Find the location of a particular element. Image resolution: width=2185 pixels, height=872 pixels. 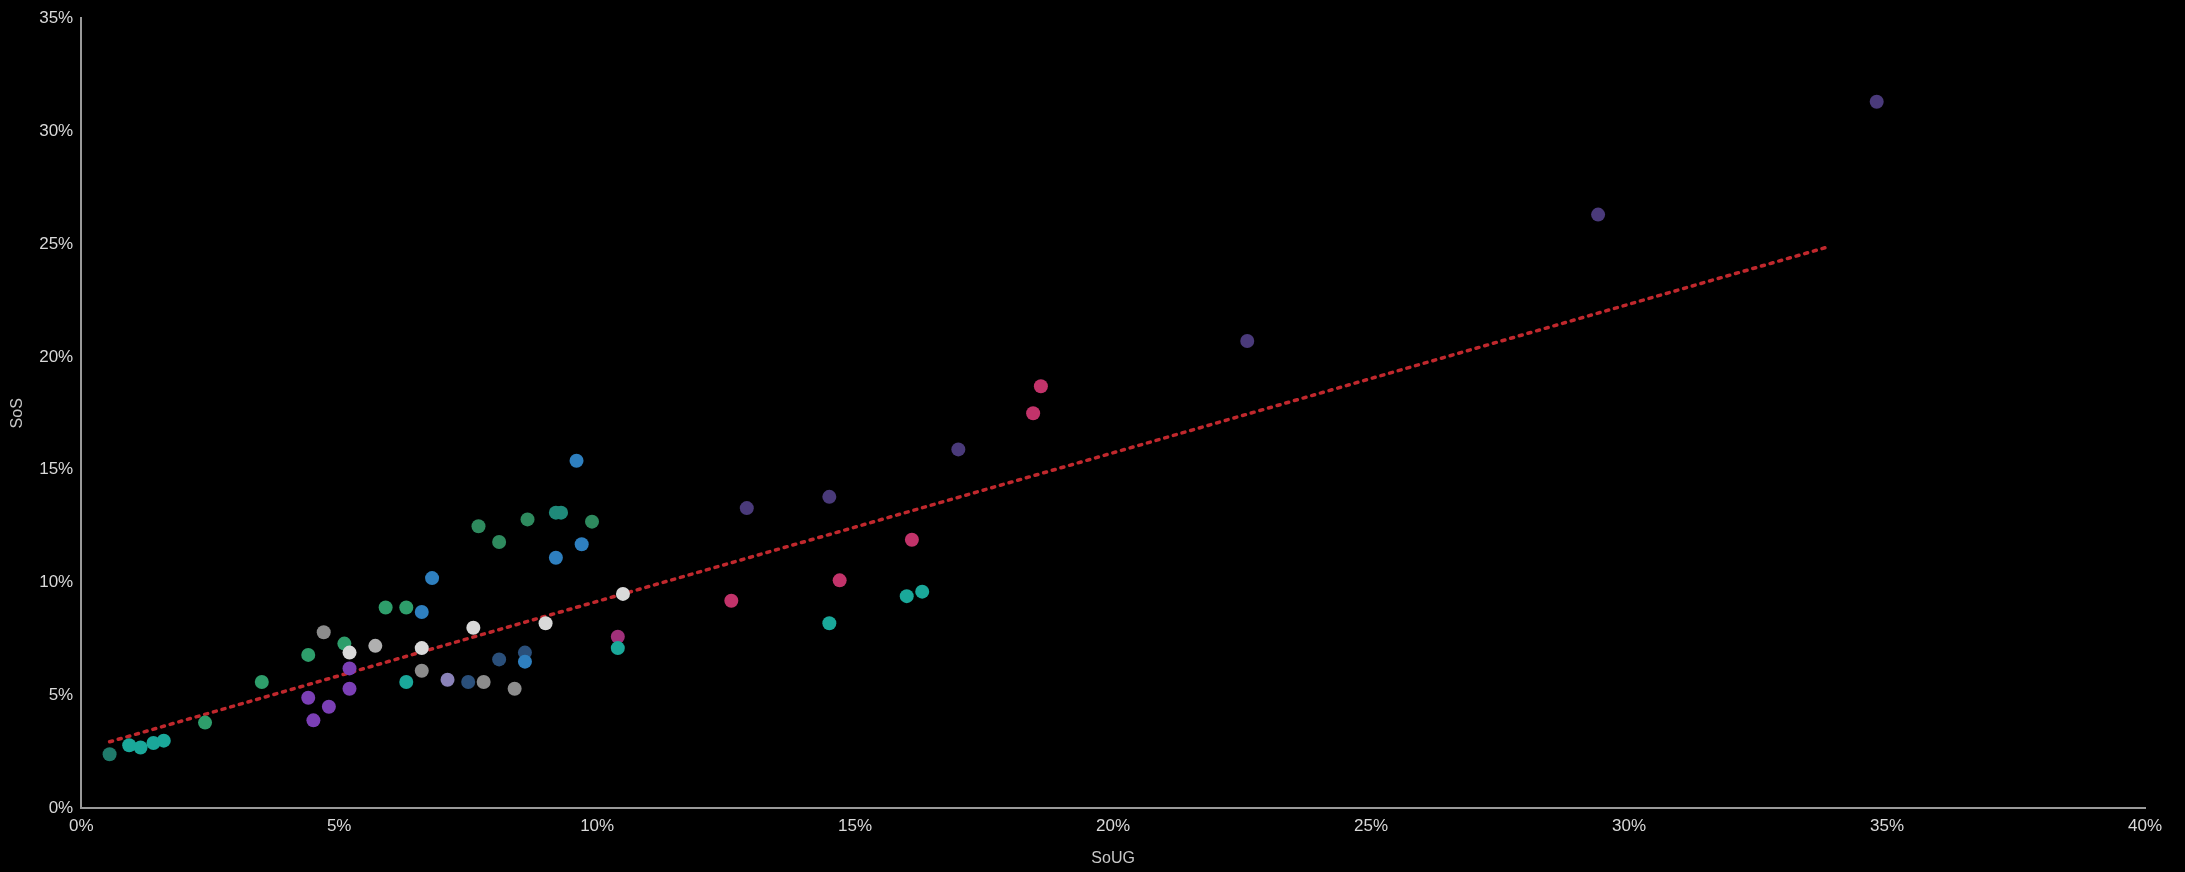

y-tick-label: 0% is located at coordinates (61, 808).